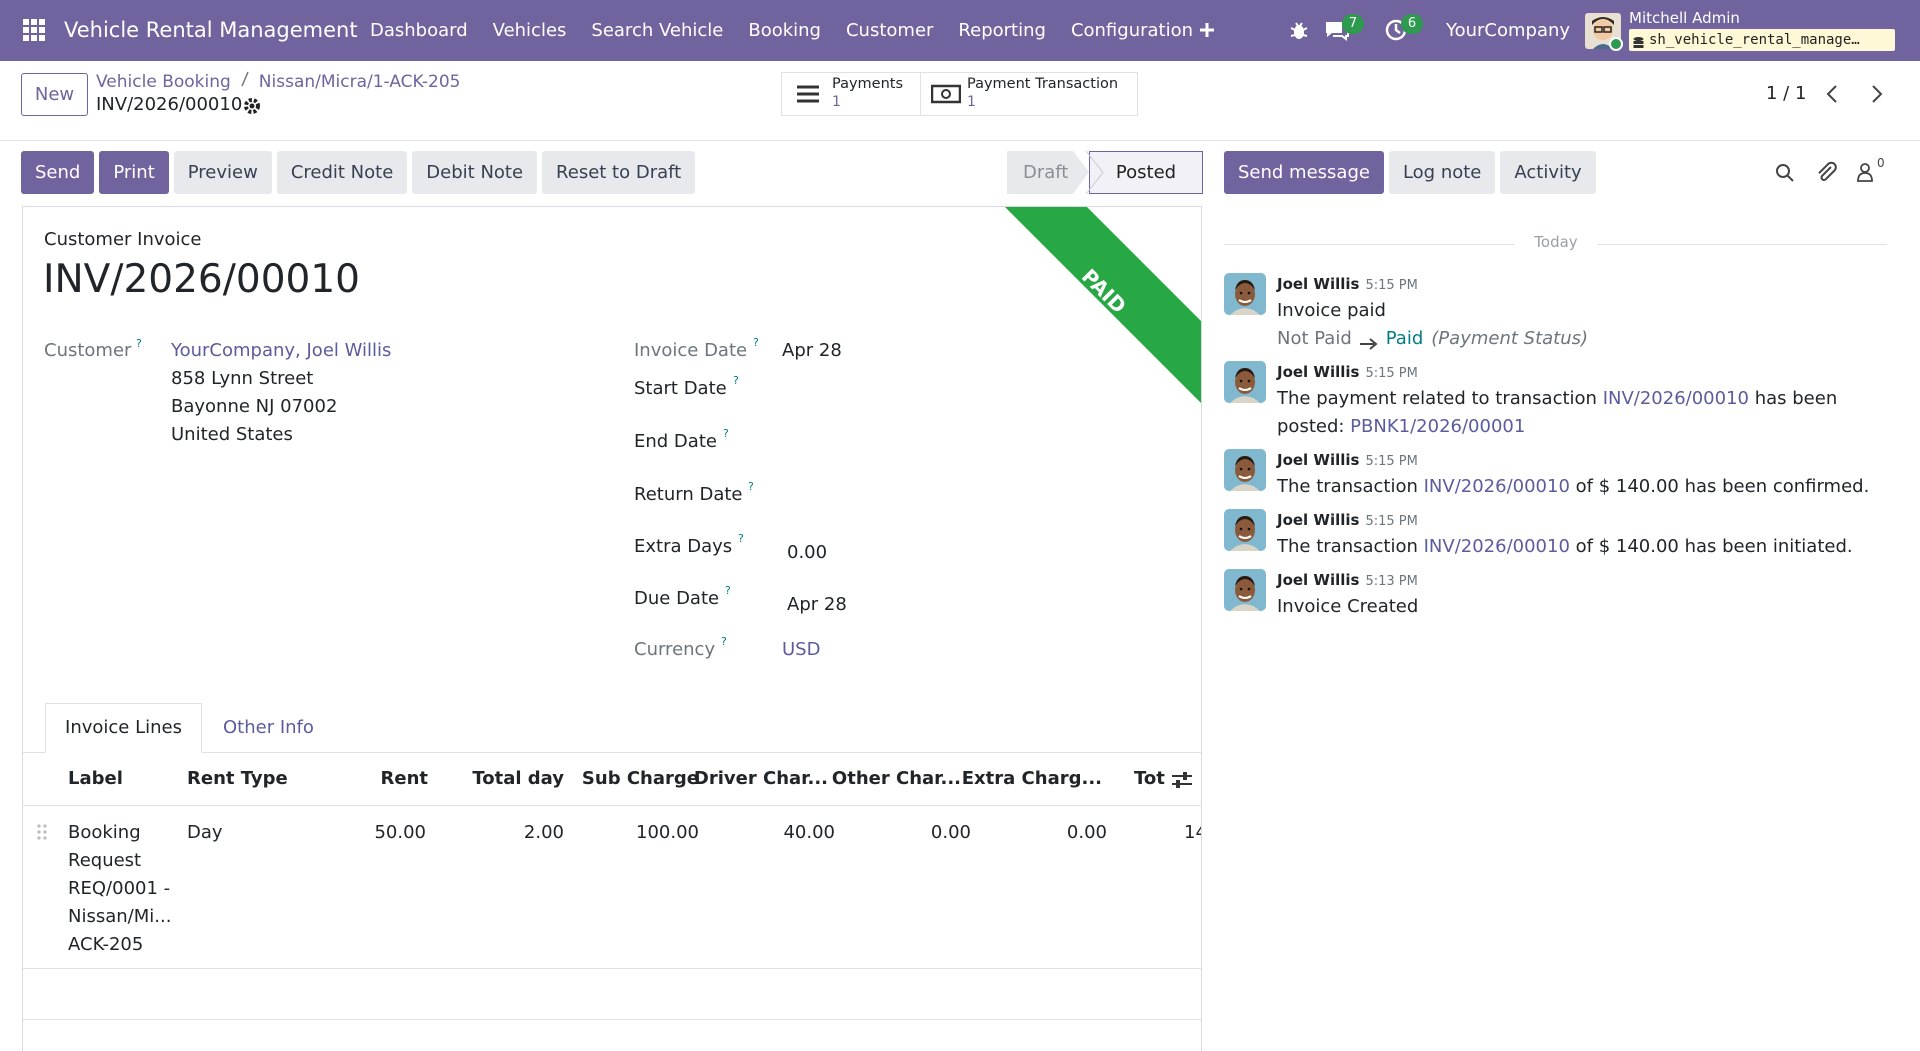 The image size is (1920, 1051). What do you see at coordinates (268, 727) in the screenshot?
I see `tab: Other Info` at bounding box center [268, 727].